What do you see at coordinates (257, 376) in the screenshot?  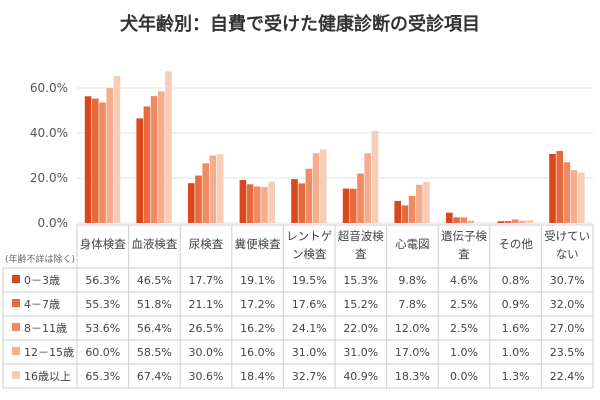 I see `data-cell: 18.4%` at bounding box center [257, 376].